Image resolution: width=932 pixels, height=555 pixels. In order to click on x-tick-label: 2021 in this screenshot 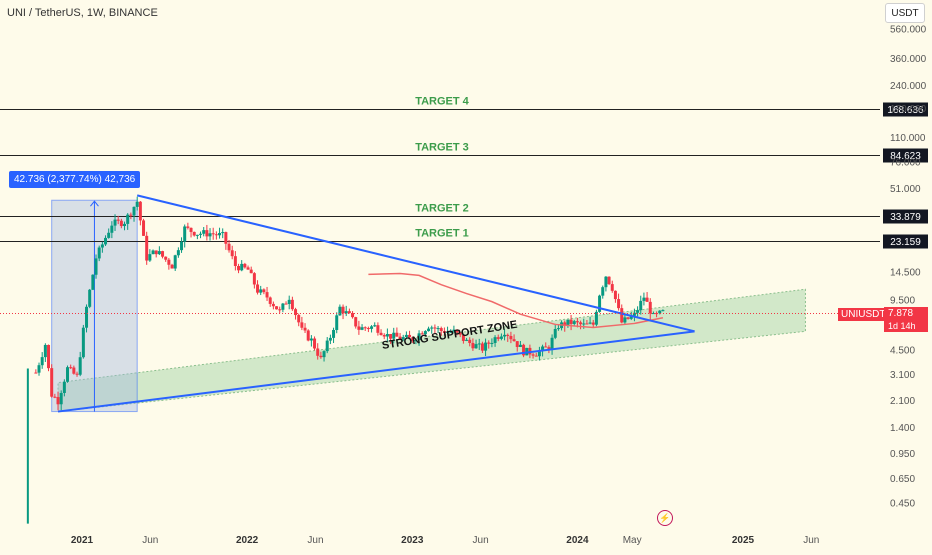, I will do `click(82, 540)`.